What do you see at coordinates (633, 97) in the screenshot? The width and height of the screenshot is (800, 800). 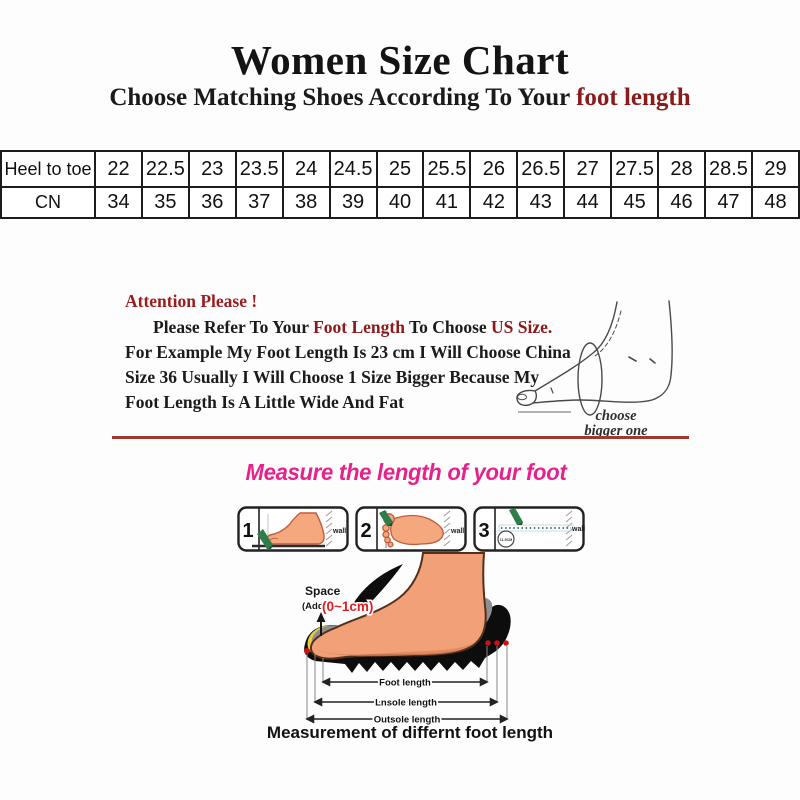 I see `subtitle-highlight: foot length` at bounding box center [633, 97].